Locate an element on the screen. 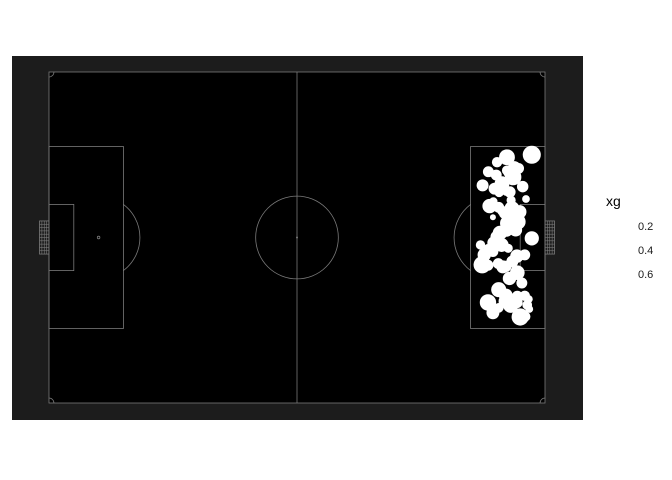  legend: xg 0.2 0.4 0.6 is located at coordinates (629, 238).